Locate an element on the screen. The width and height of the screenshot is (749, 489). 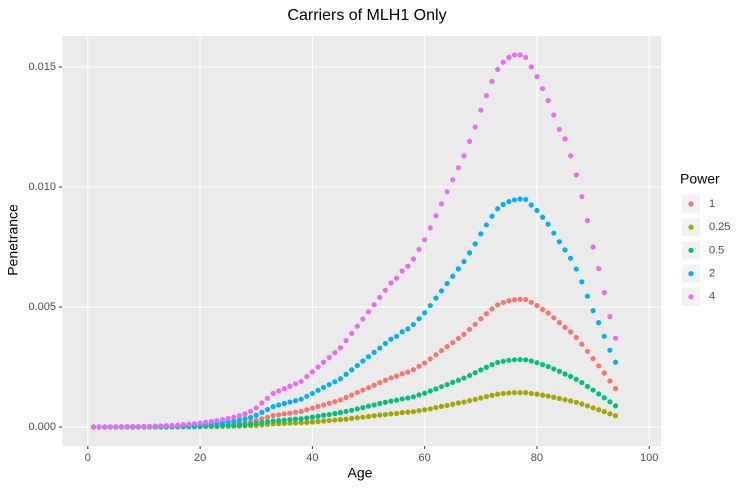
legend-label: 1 is located at coordinates (712, 204).